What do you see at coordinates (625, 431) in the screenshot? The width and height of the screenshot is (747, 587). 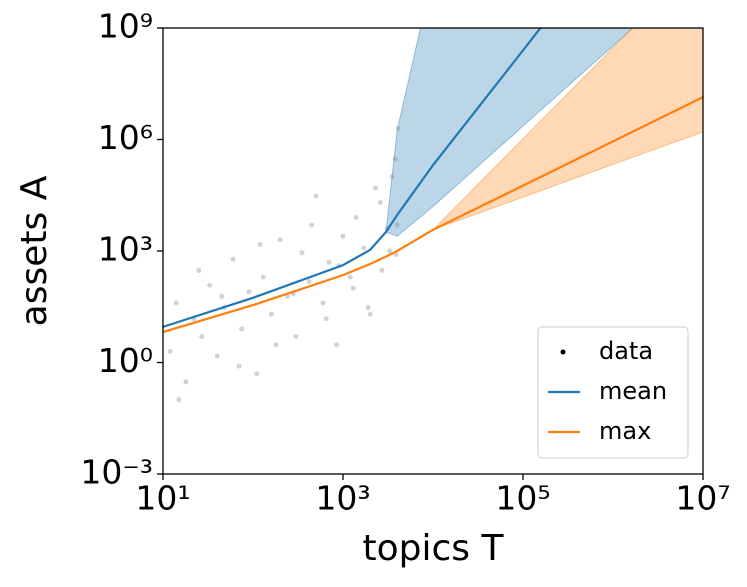 I see `legend-label: max` at bounding box center [625, 431].